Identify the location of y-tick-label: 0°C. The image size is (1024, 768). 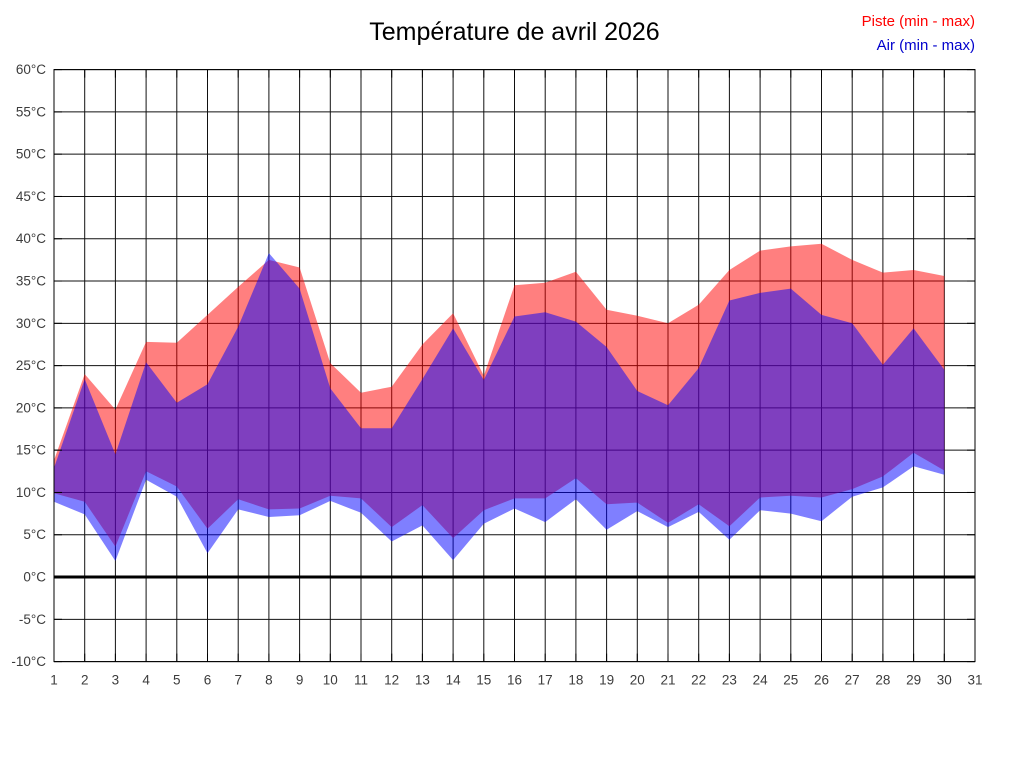
(34, 577).